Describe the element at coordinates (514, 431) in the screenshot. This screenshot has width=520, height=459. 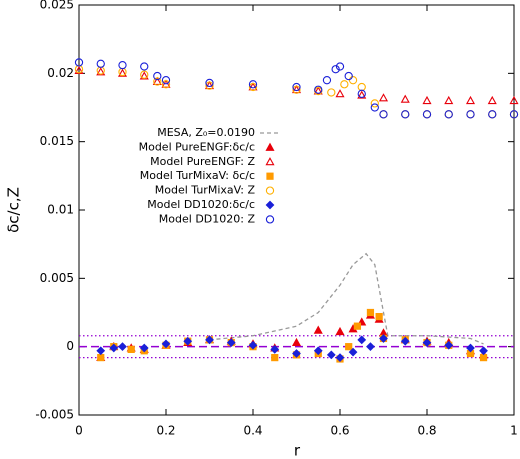
I see `x-tick-label: 1` at that location.